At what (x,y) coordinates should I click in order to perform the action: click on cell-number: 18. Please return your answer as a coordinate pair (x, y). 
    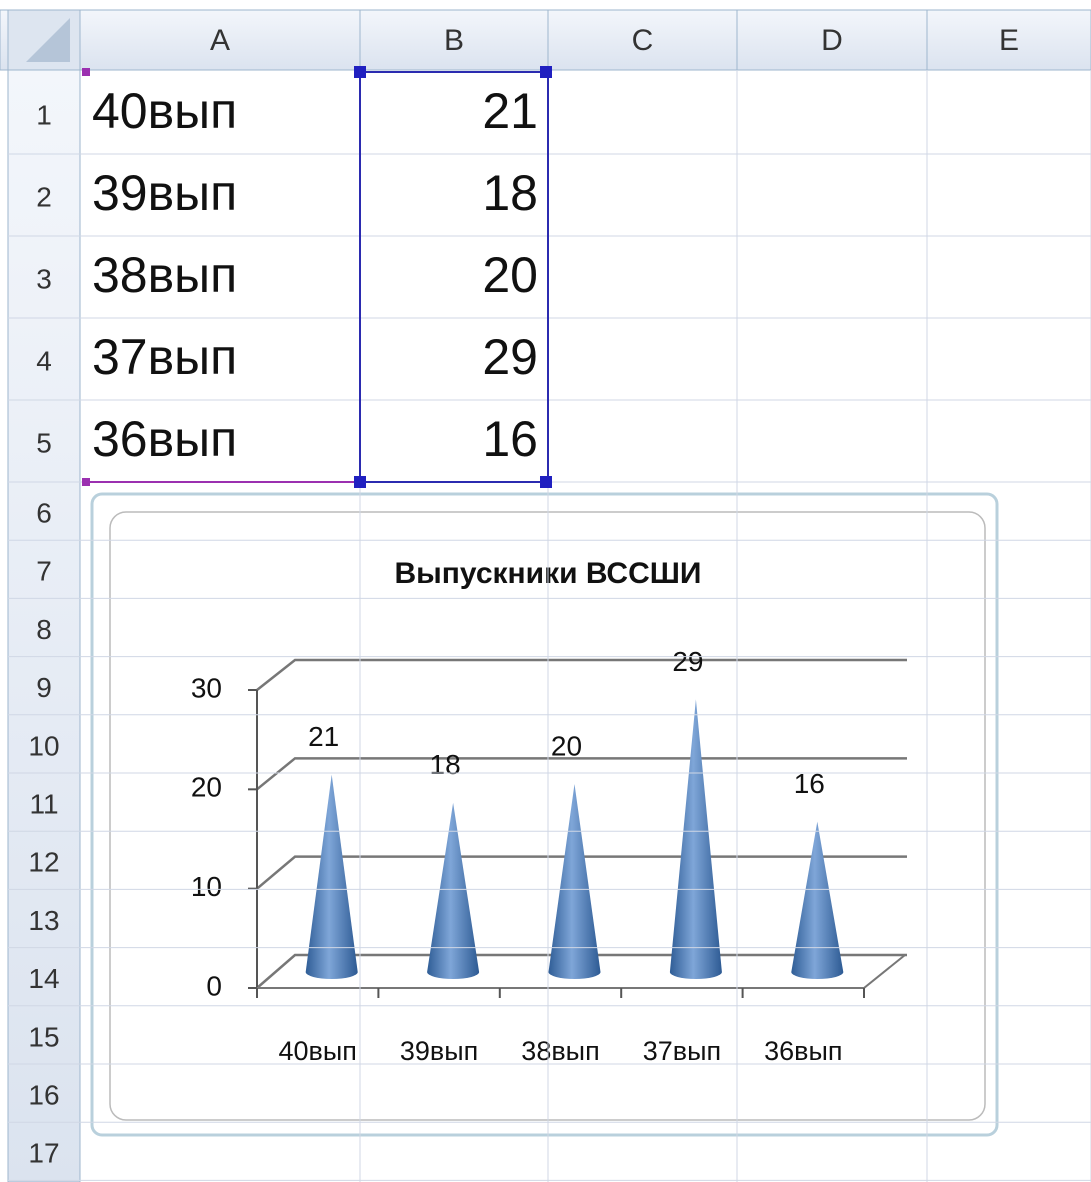
    Looking at the image, I should click on (510, 193).